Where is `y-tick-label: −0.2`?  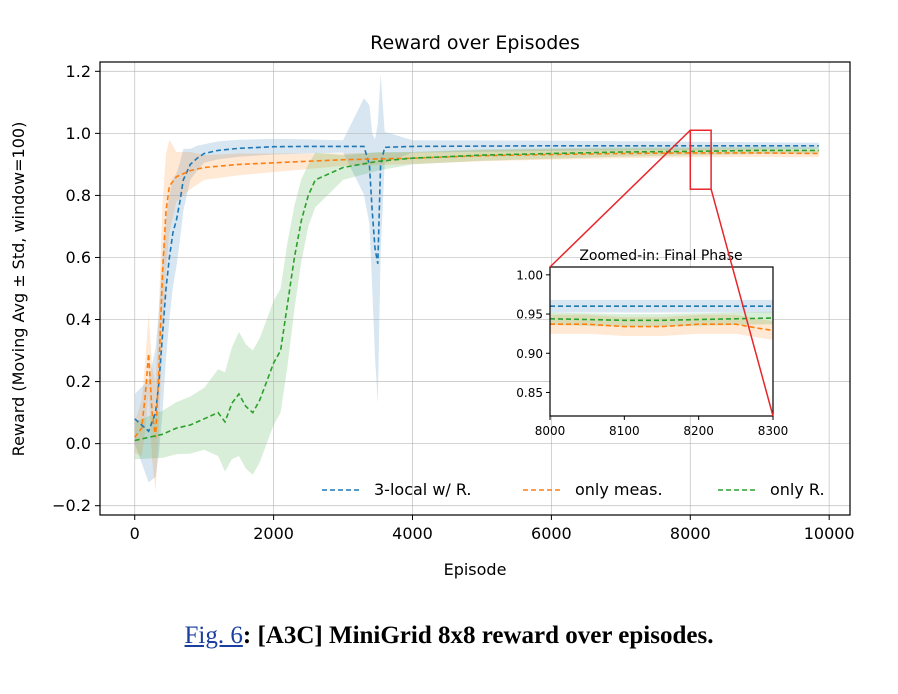 y-tick-label: −0.2 is located at coordinates (71, 505).